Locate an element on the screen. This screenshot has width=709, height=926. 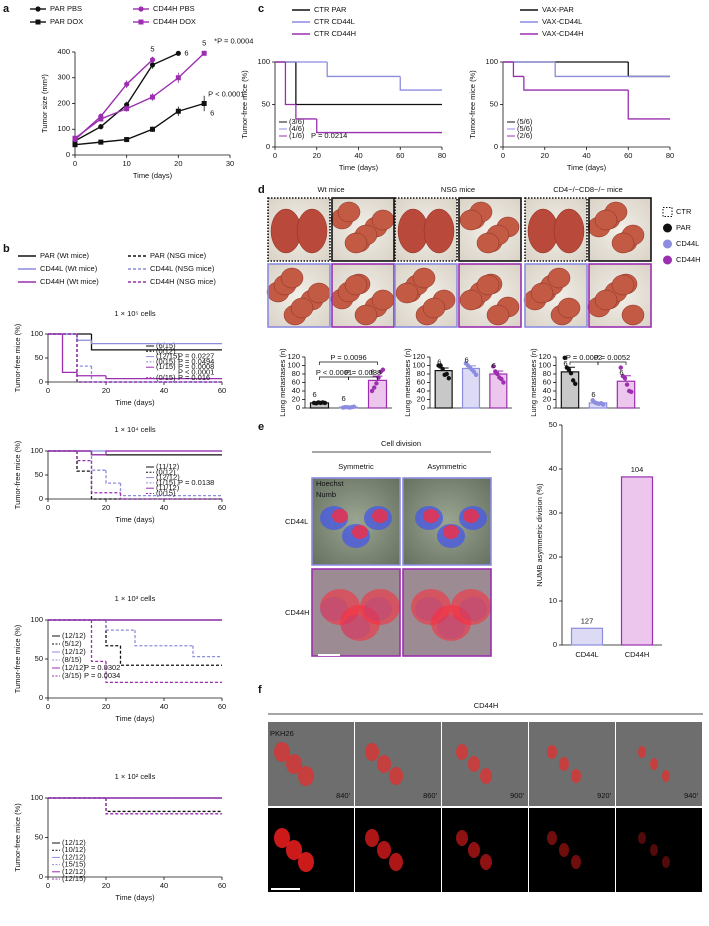
legend-label: VAX-CD44L is located at coordinates (562, 21).